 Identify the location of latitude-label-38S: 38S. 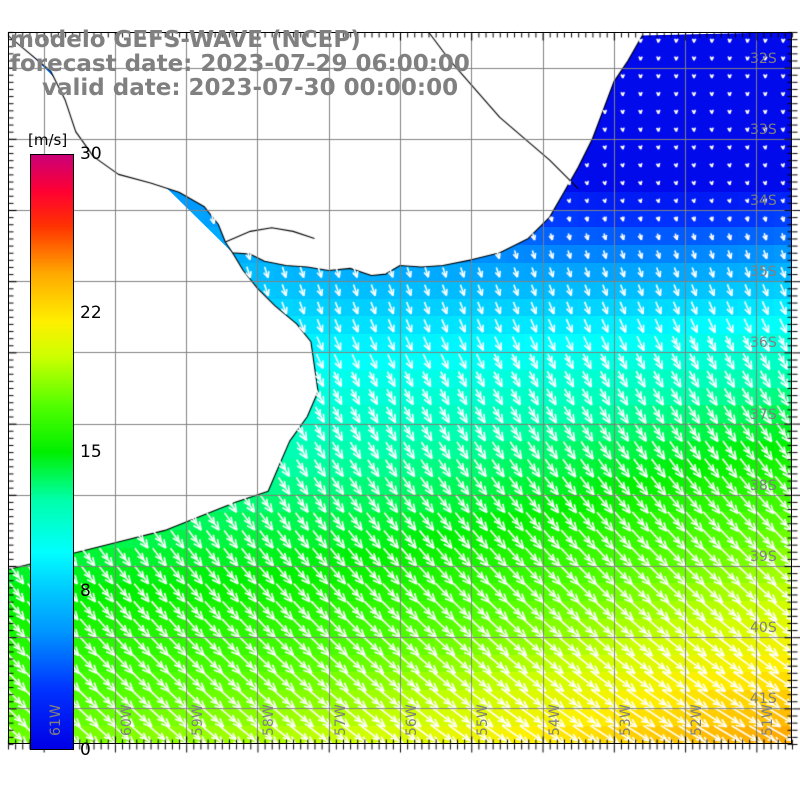
(763, 485).